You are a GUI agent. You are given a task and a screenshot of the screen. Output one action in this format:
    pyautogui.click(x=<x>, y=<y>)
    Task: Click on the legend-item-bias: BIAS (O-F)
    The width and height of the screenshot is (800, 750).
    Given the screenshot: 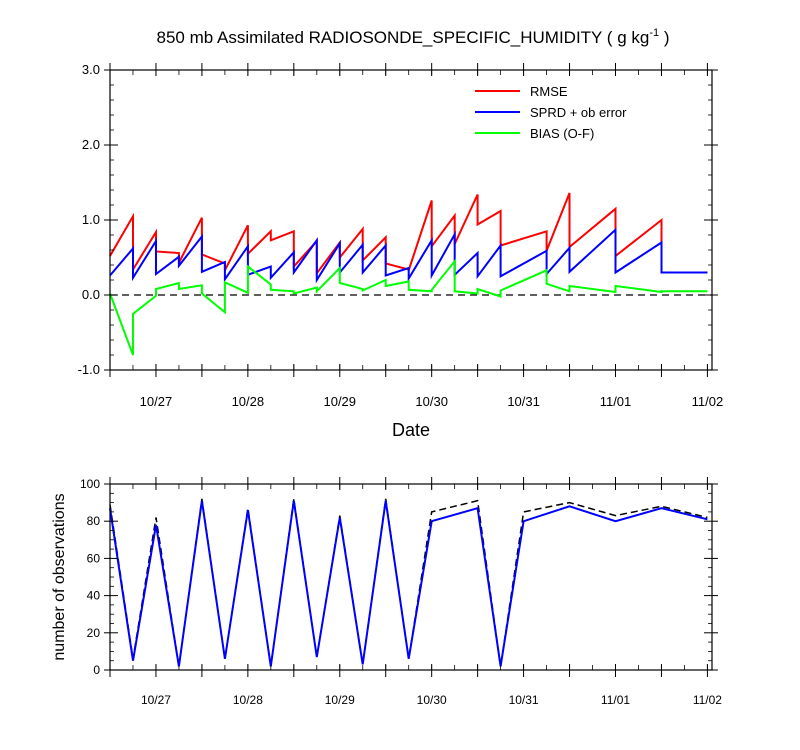 What is the action you would take?
    pyautogui.click(x=534, y=133)
    